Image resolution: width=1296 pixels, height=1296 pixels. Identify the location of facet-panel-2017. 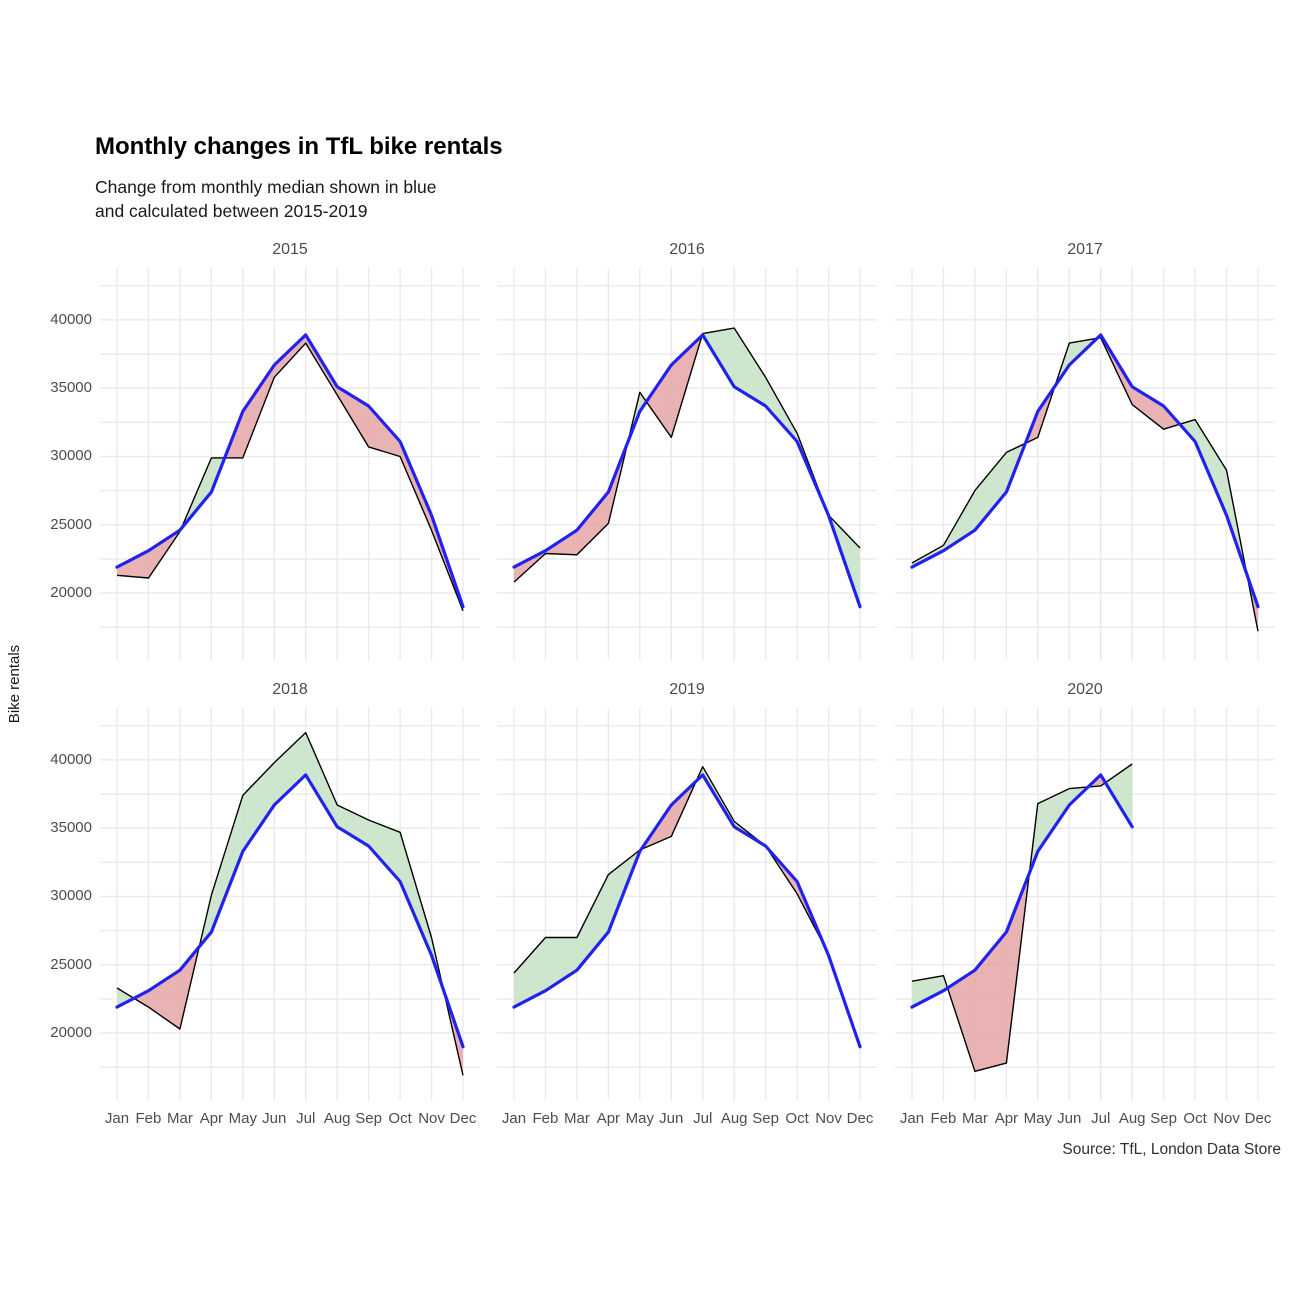
(1085, 464).